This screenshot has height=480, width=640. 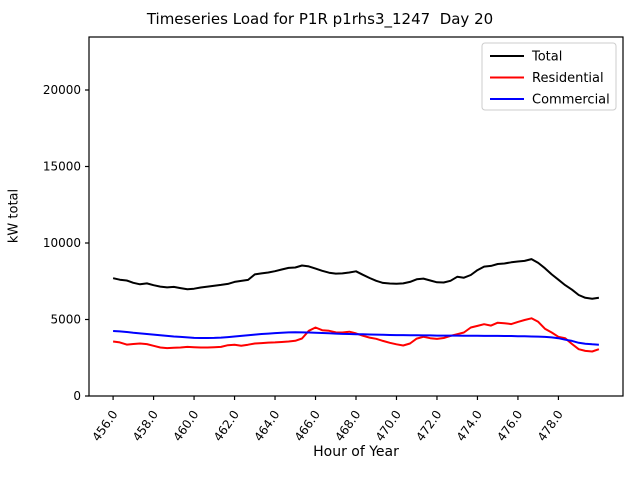 What do you see at coordinates (388, 426) in the screenshot?
I see `x-tick-label: 470.0` at bounding box center [388, 426].